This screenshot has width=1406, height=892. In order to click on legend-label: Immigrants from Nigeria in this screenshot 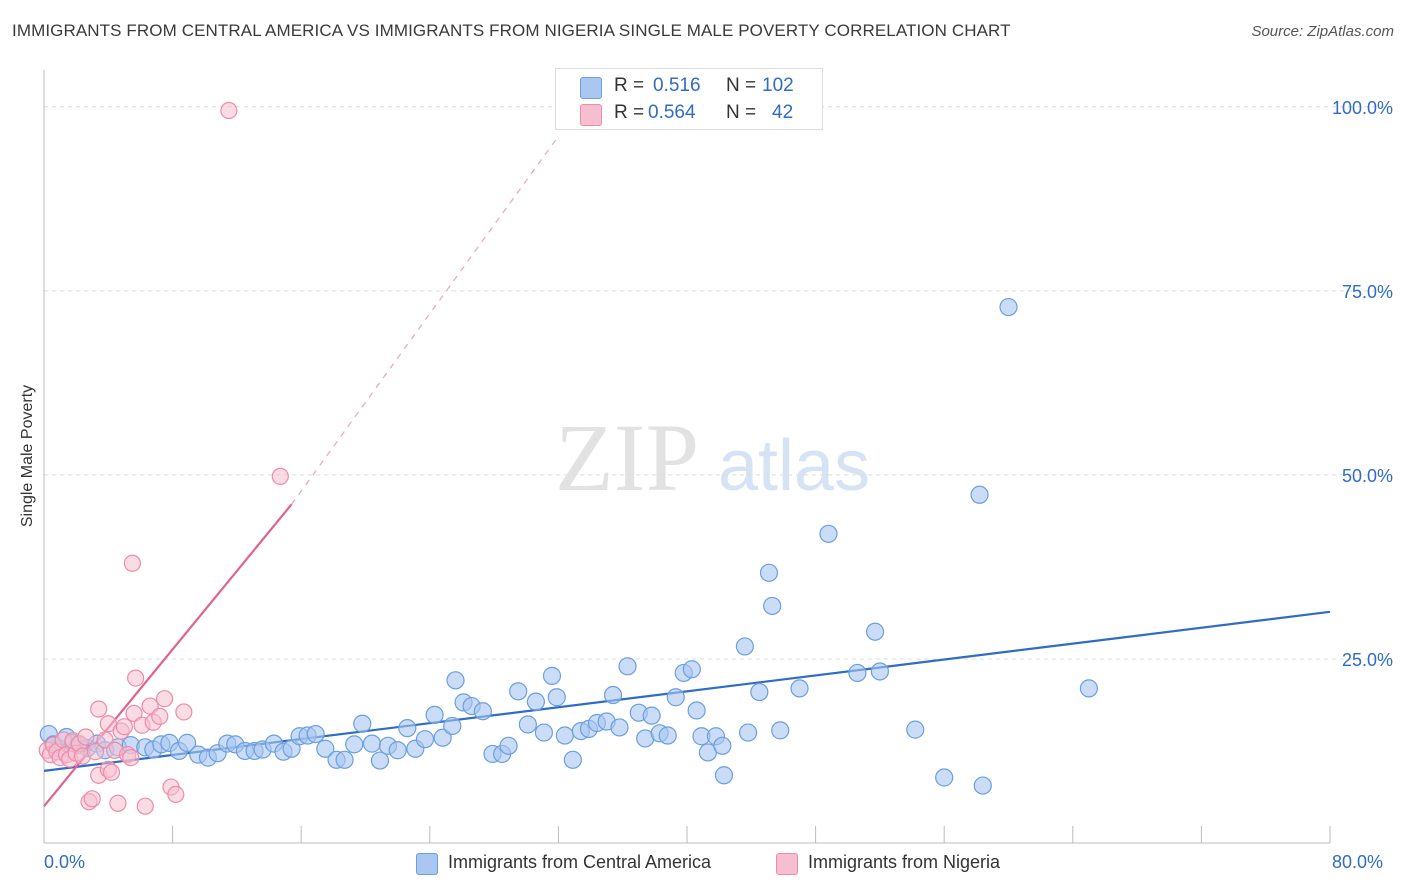, I will do `click(904, 862)`.